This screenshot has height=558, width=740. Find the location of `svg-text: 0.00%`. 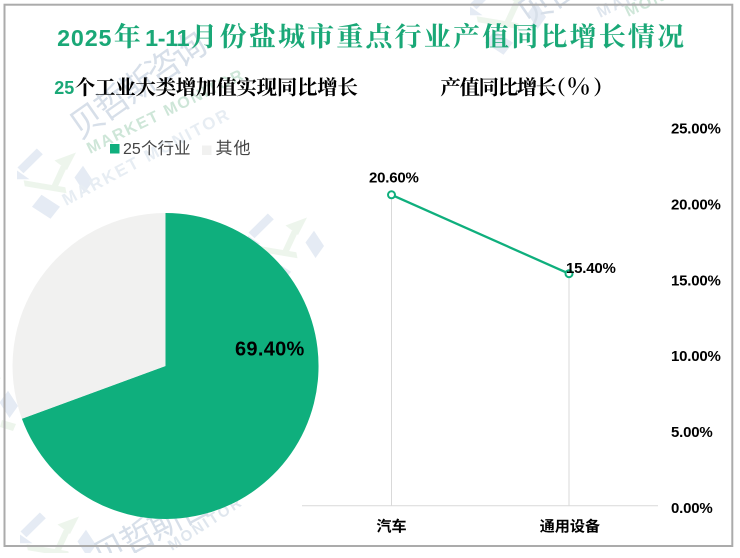

svg-text: 0.00% is located at coordinates (692, 508).